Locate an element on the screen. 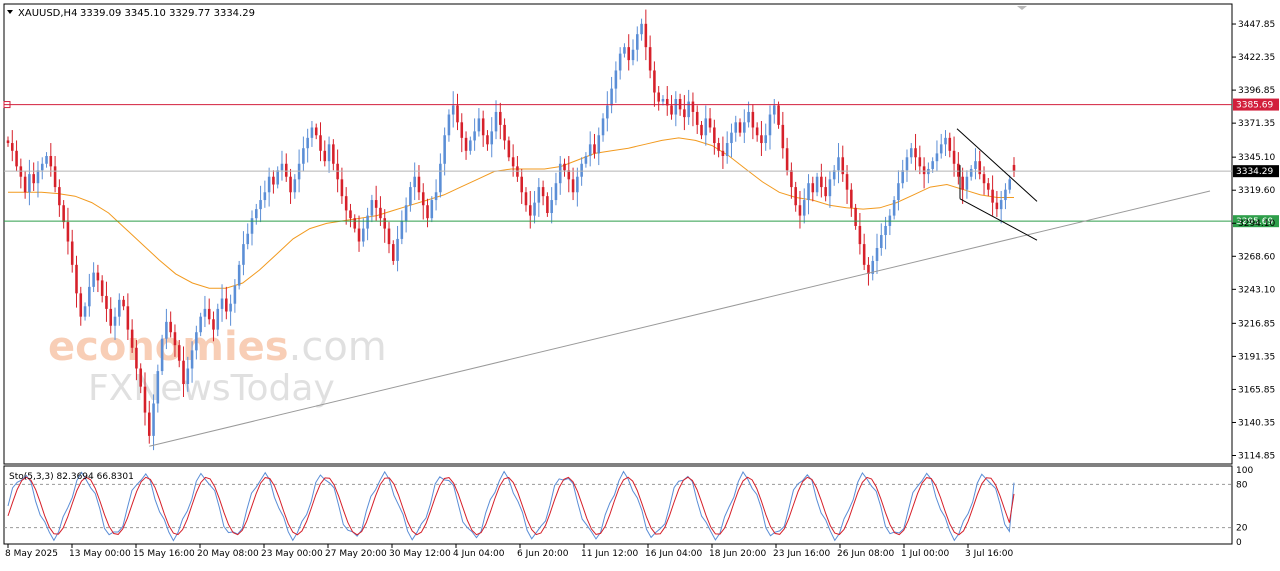 The height and width of the screenshot is (571, 1280). x-tick-label: 6 Jun 20:00 is located at coordinates (543, 554).